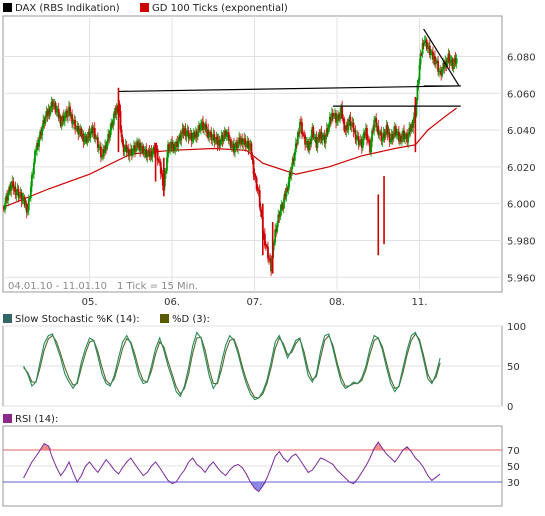 This screenshot has width=545, height=516. I want to click on y-tick-label: 6.080, so click(521, 57).